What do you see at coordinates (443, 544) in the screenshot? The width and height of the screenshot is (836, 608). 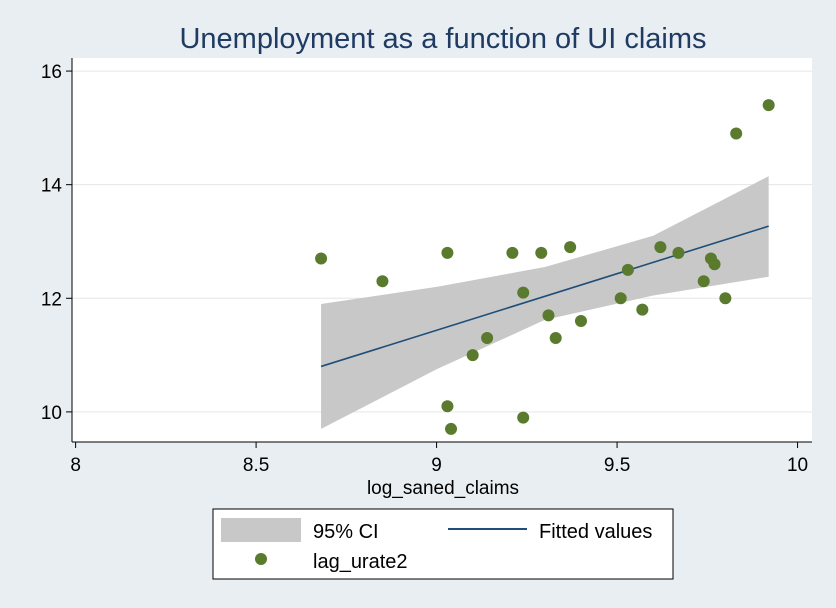 I see `legend: 95% CI Fitted values lag_urate2` at bounding box center [443, 544].